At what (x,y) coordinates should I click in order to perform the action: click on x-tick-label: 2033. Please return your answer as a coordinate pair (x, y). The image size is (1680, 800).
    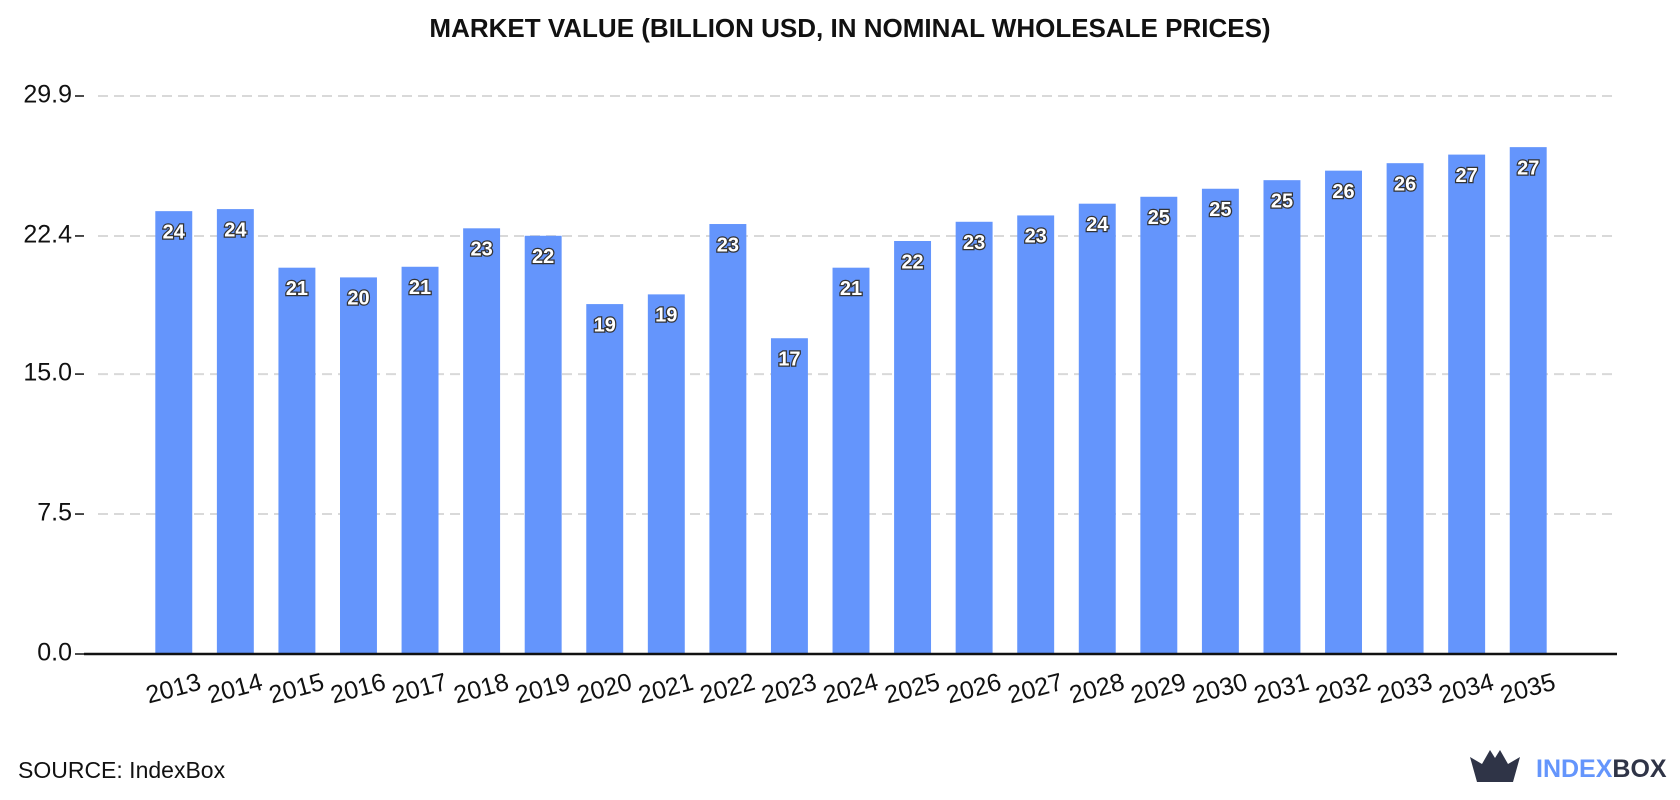
    Looking at the image, I should click on (1404, 688).